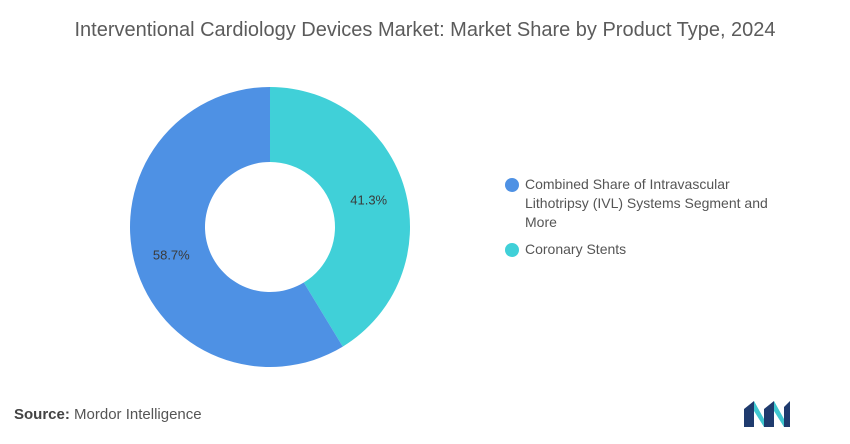  Describe the element at coordinates (138, 414) in the screenshot. I see `source-text: Mordor Intelligence` at that location.